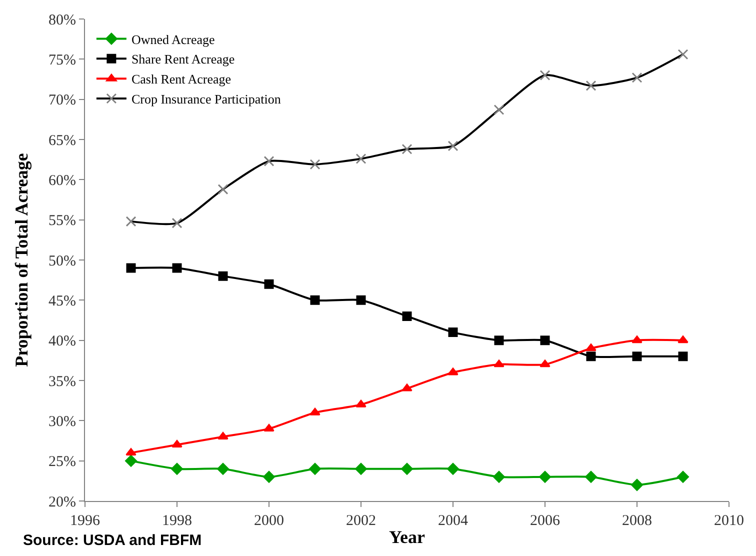 This screenshot has height=556, width=756. I want to click on y-tick-label: 50%, so click(62, 261).